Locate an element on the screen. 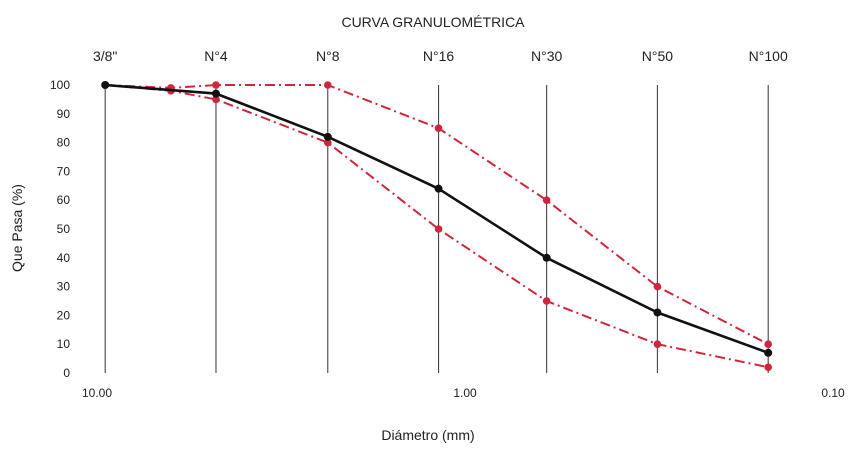 The width and height of the screenshot is (855, 450). sieve-label: N°100 is located at coordinates (768, 56).